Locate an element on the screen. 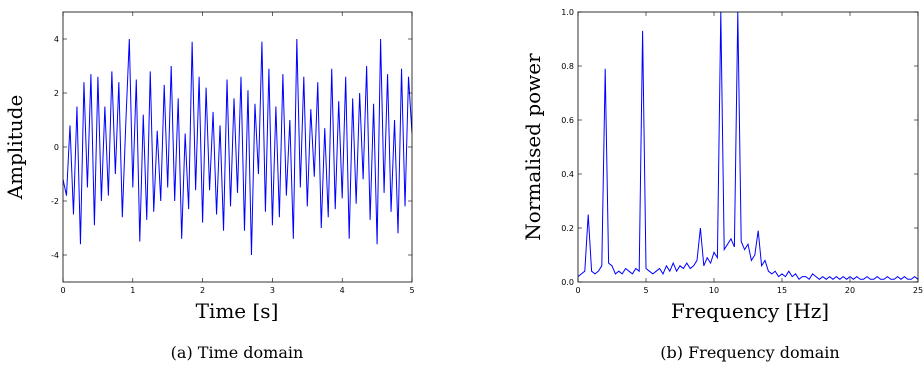 This screenshot has height=378, width=923. x-tick-label: 20 is located at coordinates (850, 290).